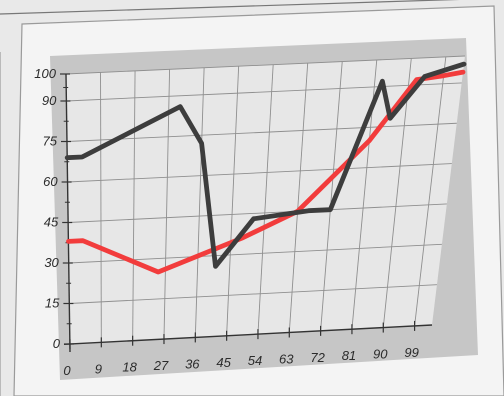 The height and width of the screenshot is (396, 504). Describe the element at coordinates (411, 352) in the screenshot. I see `x-tick-label: 99` at that location.